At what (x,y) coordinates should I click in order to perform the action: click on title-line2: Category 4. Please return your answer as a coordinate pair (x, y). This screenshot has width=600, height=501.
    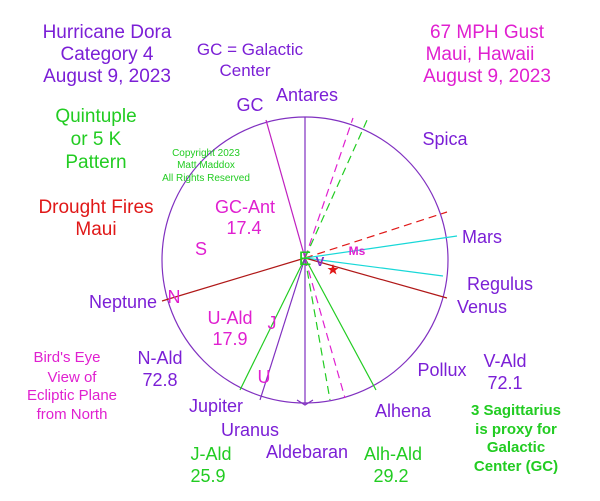
    Looking at the image, I should click on (107, 54).